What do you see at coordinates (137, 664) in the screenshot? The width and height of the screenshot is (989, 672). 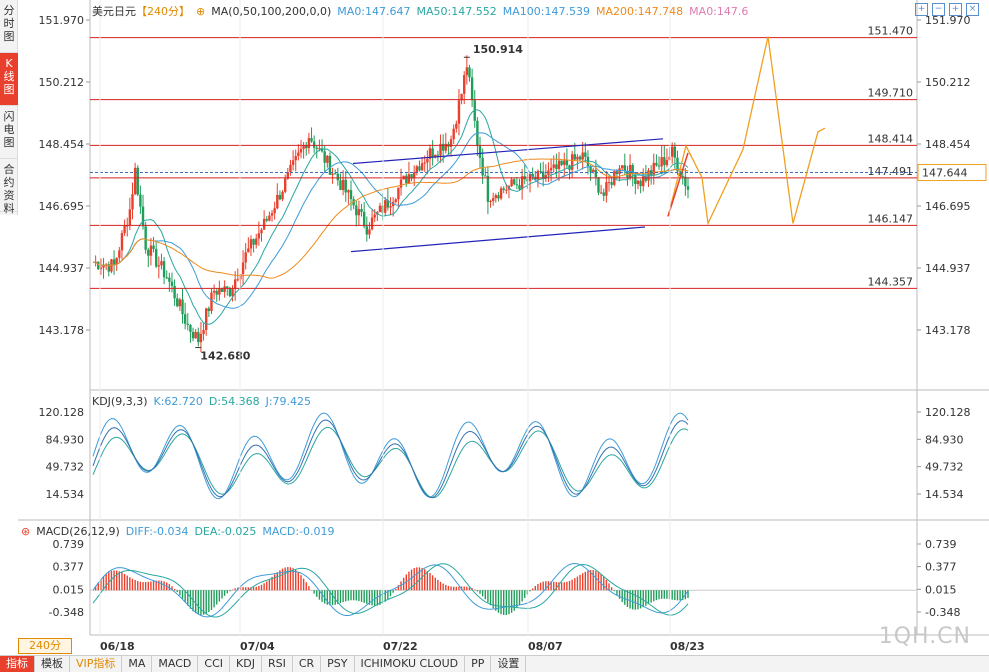 I see `bottom-tab-ma: MA` at bounding box center [137, 664].